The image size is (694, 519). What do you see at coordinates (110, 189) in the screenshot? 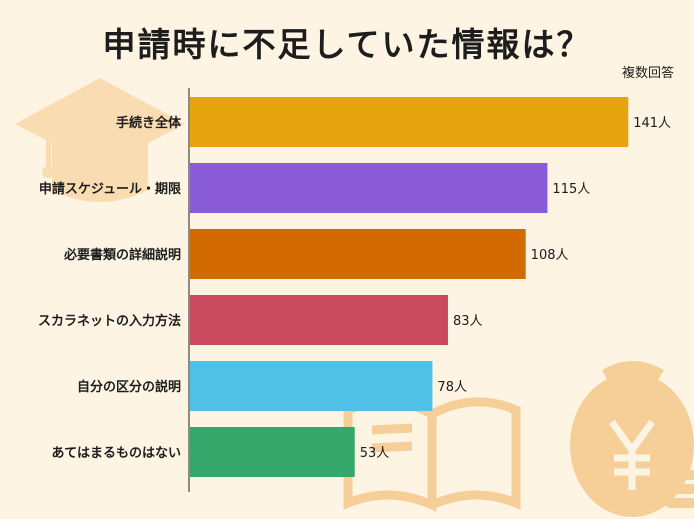
I see `category-label: 申請スケジュール・期限` at bounding box center [110, 189].